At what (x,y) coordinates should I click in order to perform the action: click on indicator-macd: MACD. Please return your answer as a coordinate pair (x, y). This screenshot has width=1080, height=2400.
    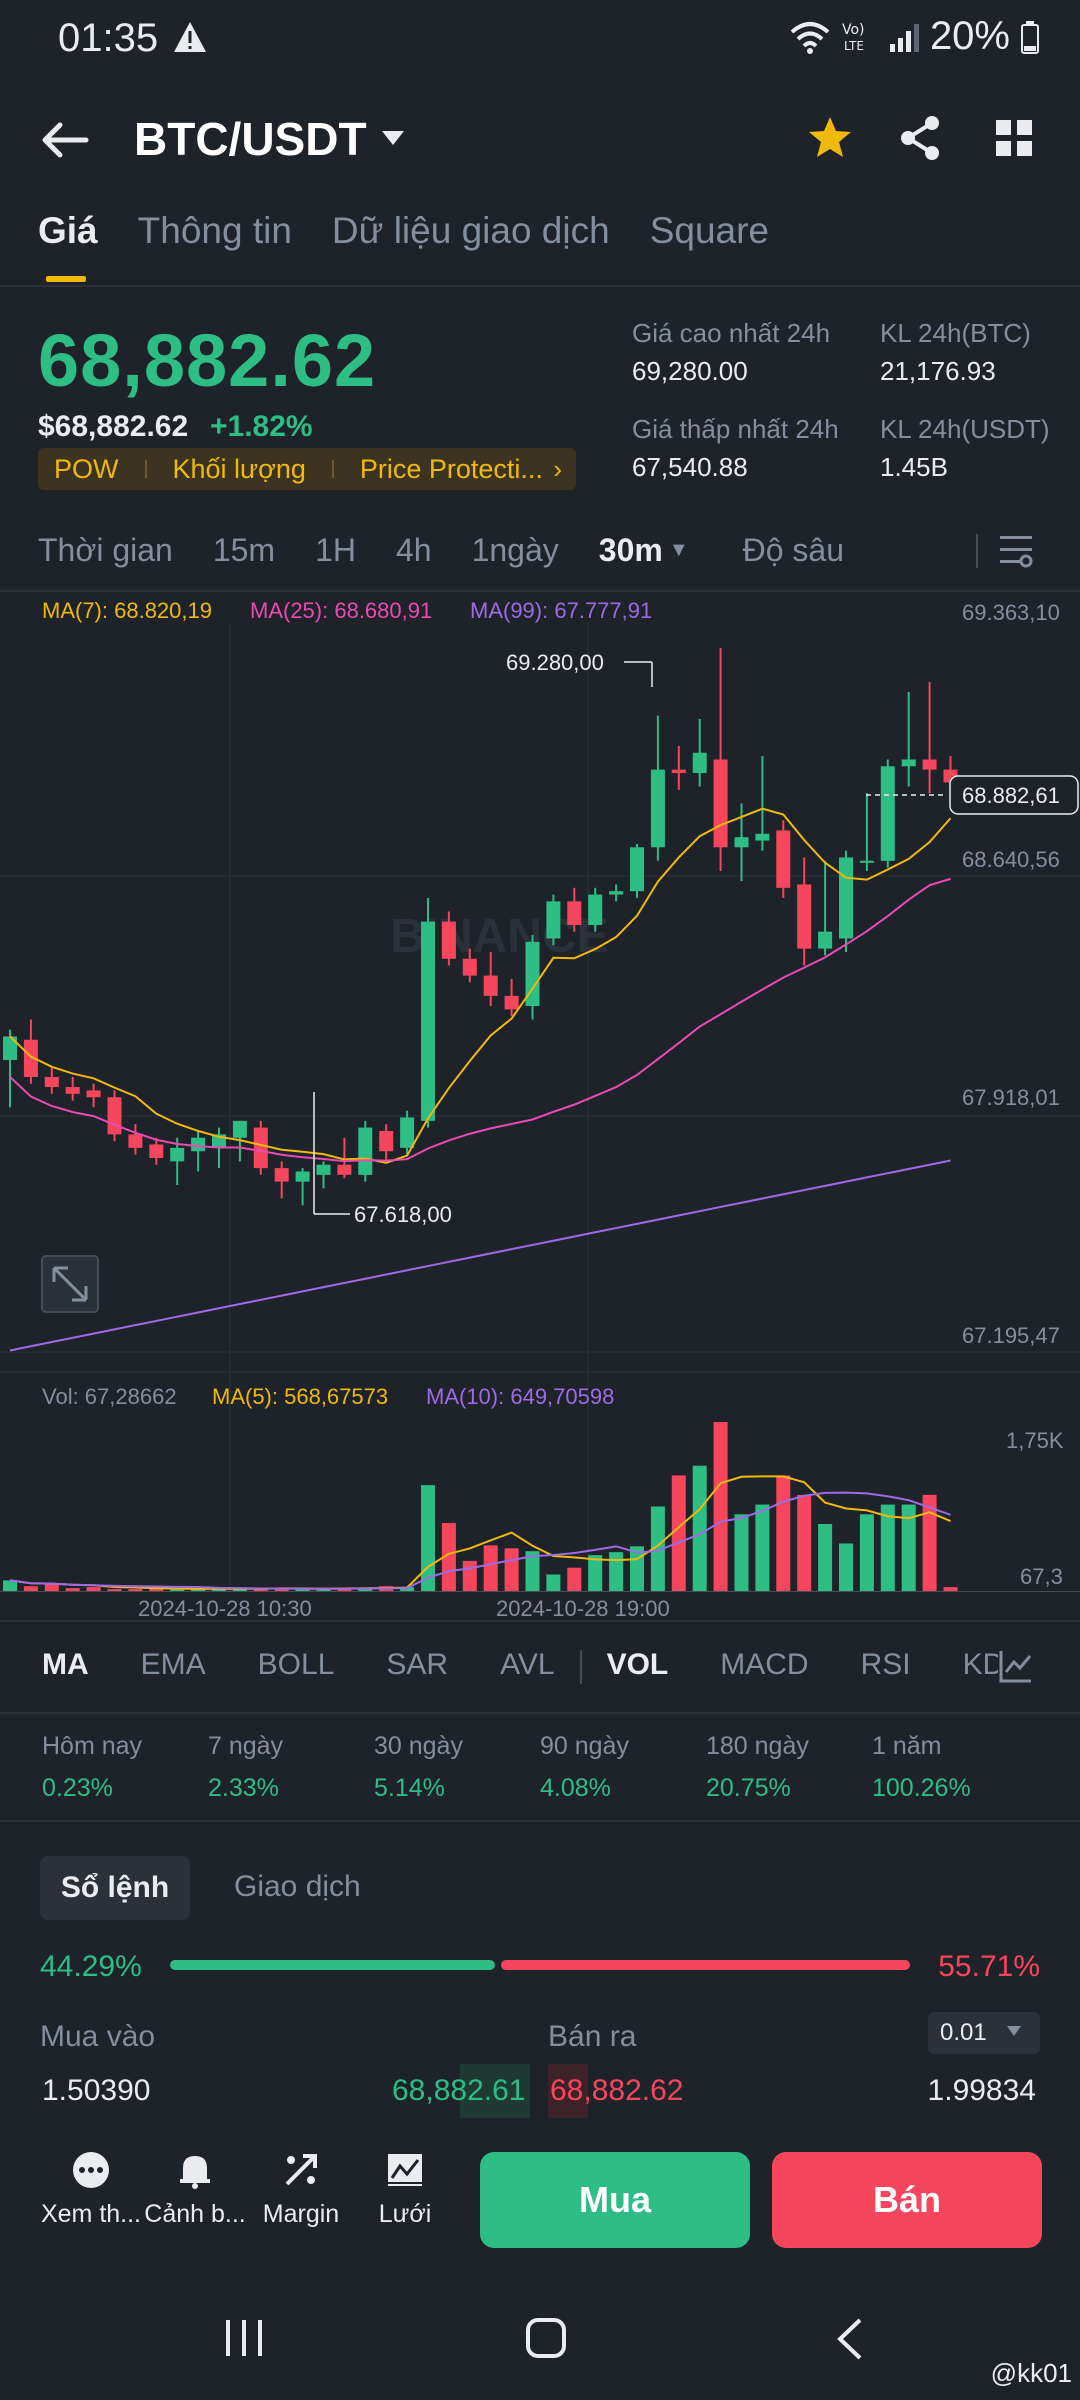
    Looking at the image, I should click on (764, 1664).